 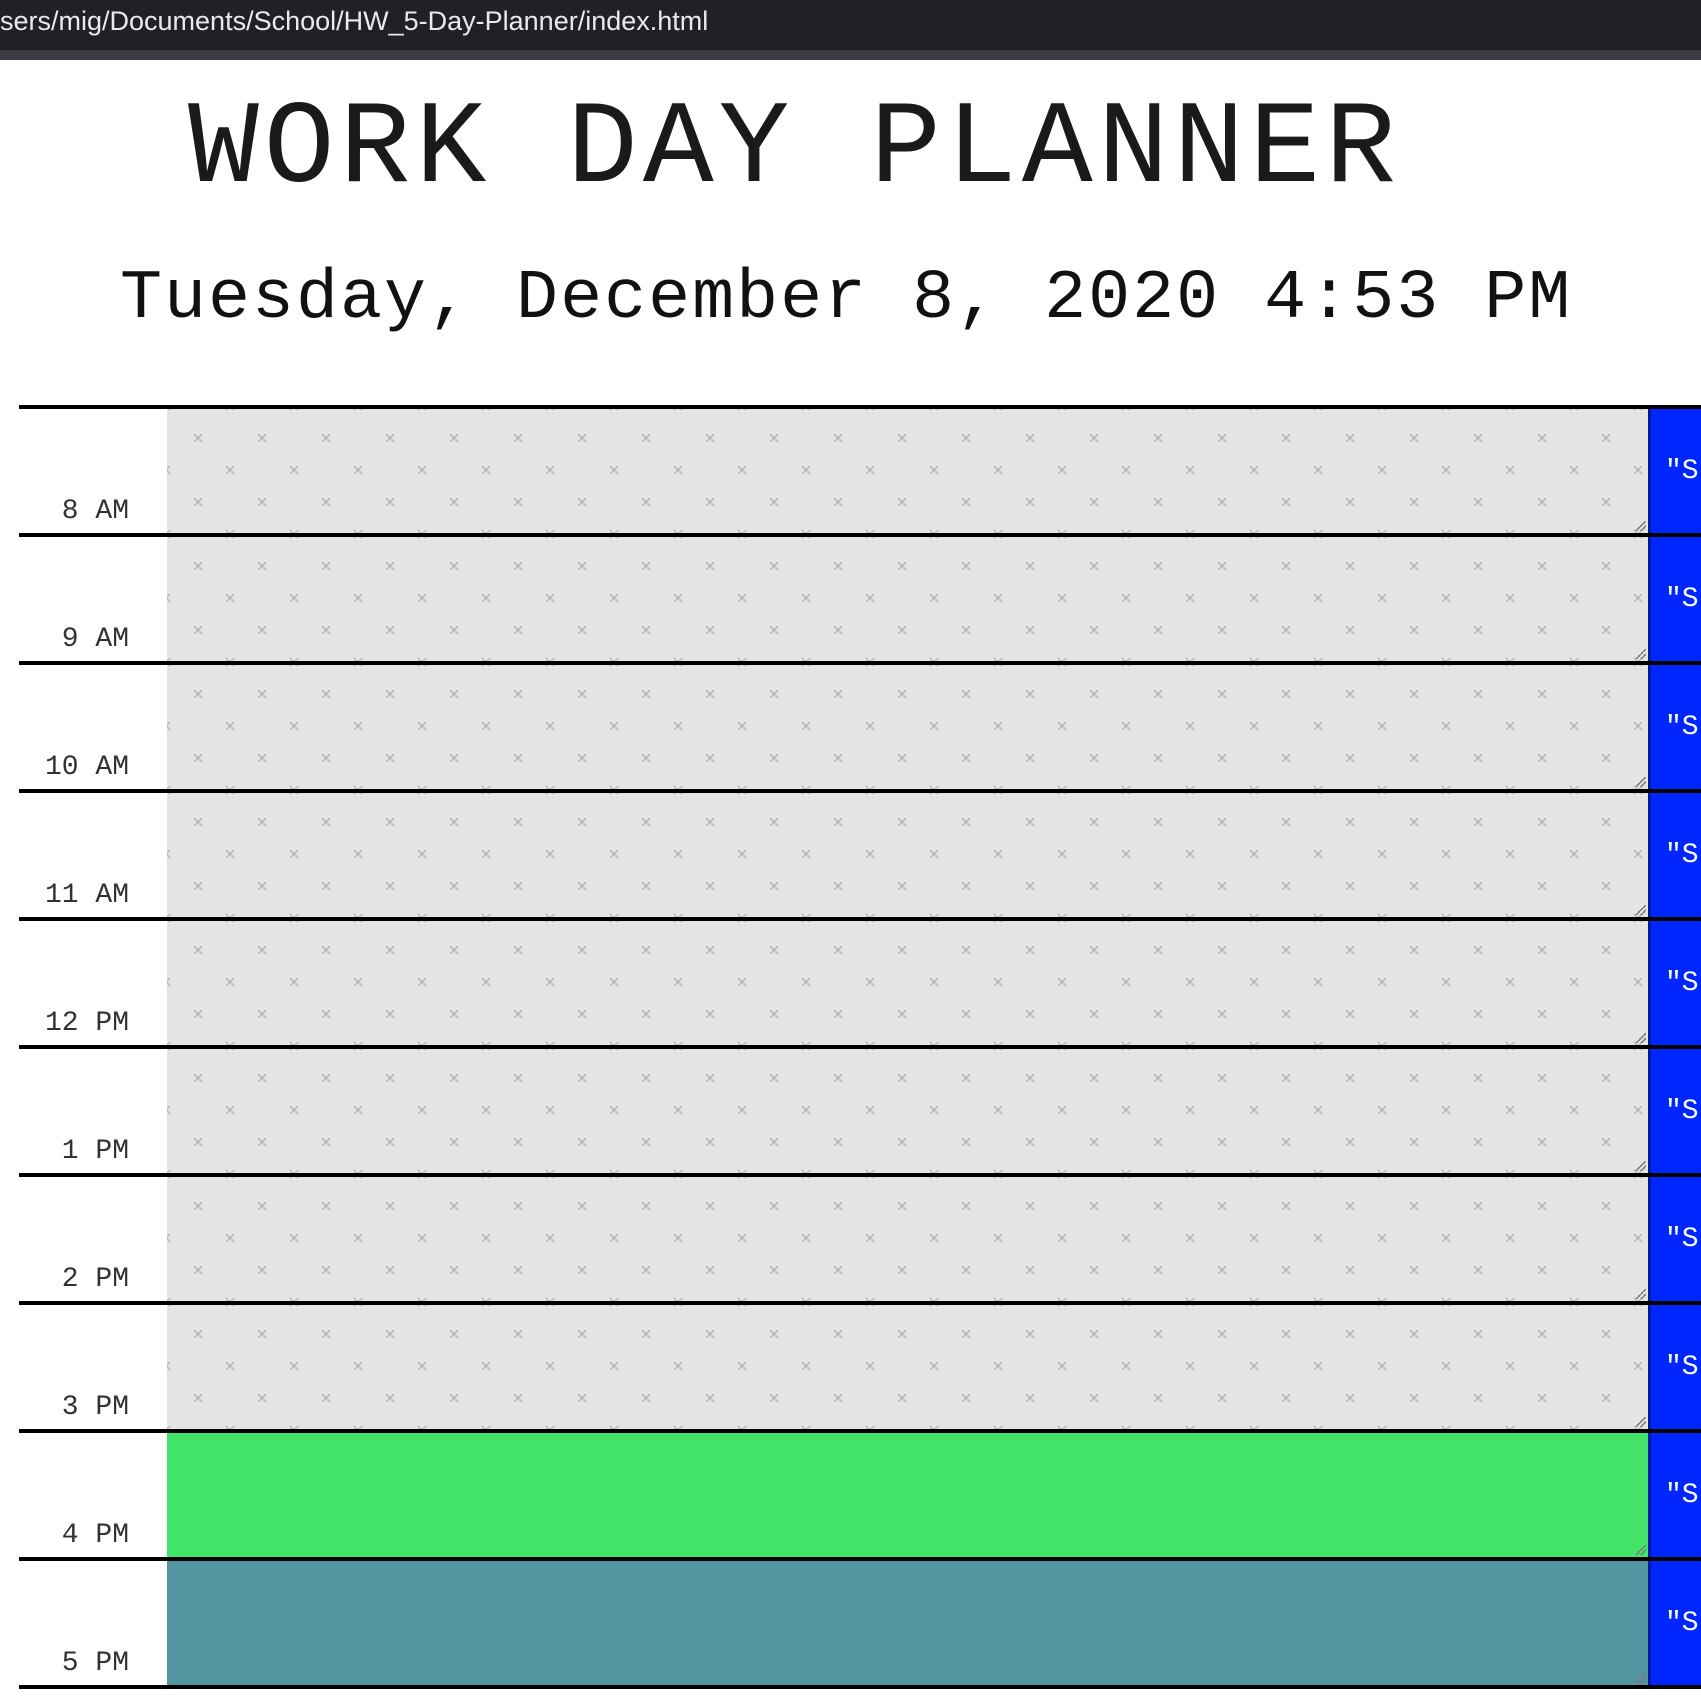 I want to click on hour-label: 1 PM, so click(x=95, y=1151).